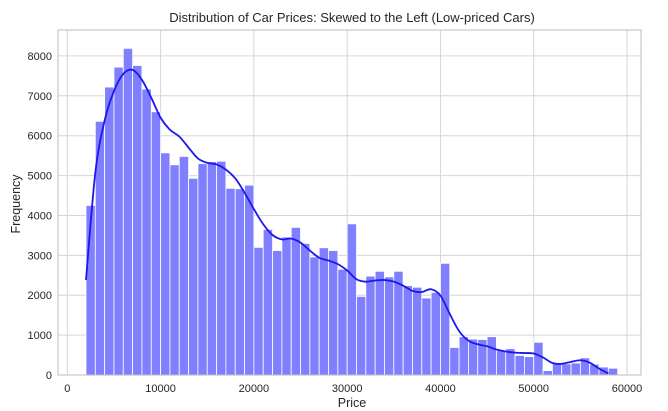  What do you see at coordinates (440, 389) in the screenshot?
I see `x-tick-label: 40000` at bounding box center [440, 389].